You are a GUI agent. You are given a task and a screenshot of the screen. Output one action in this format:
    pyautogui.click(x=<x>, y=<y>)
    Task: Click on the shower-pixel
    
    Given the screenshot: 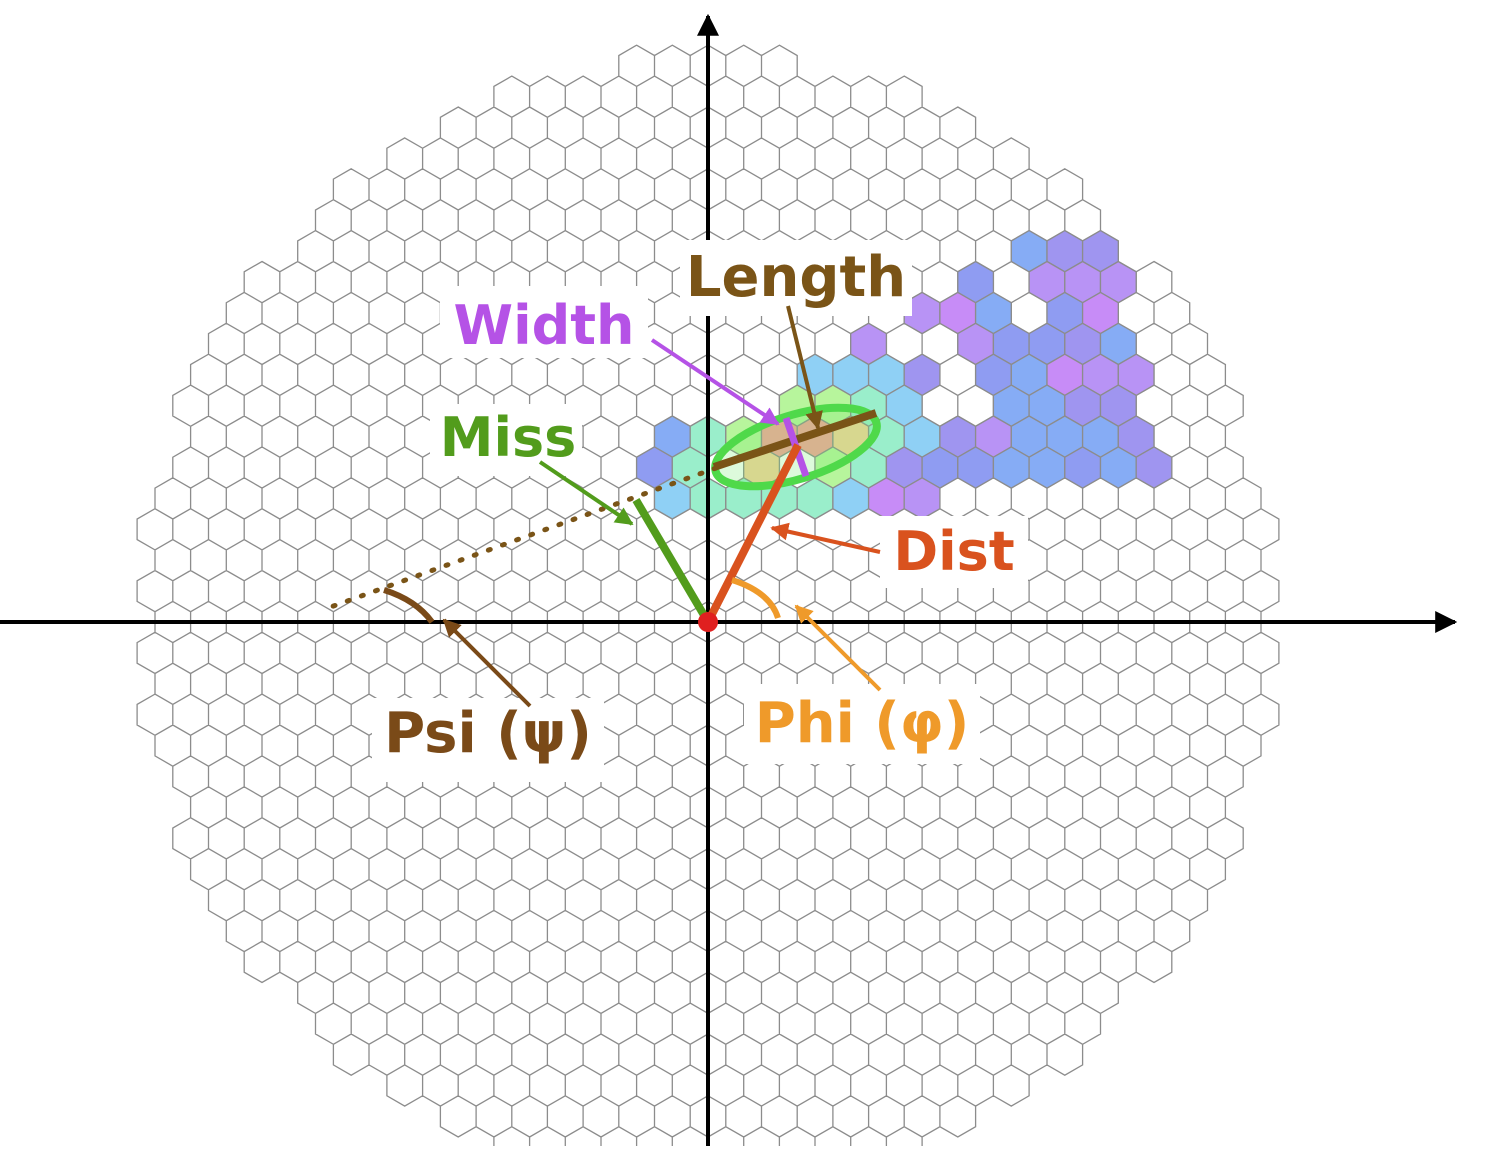 What is the action you would take?
    pyautogui.click(x=1154, y=467)
    